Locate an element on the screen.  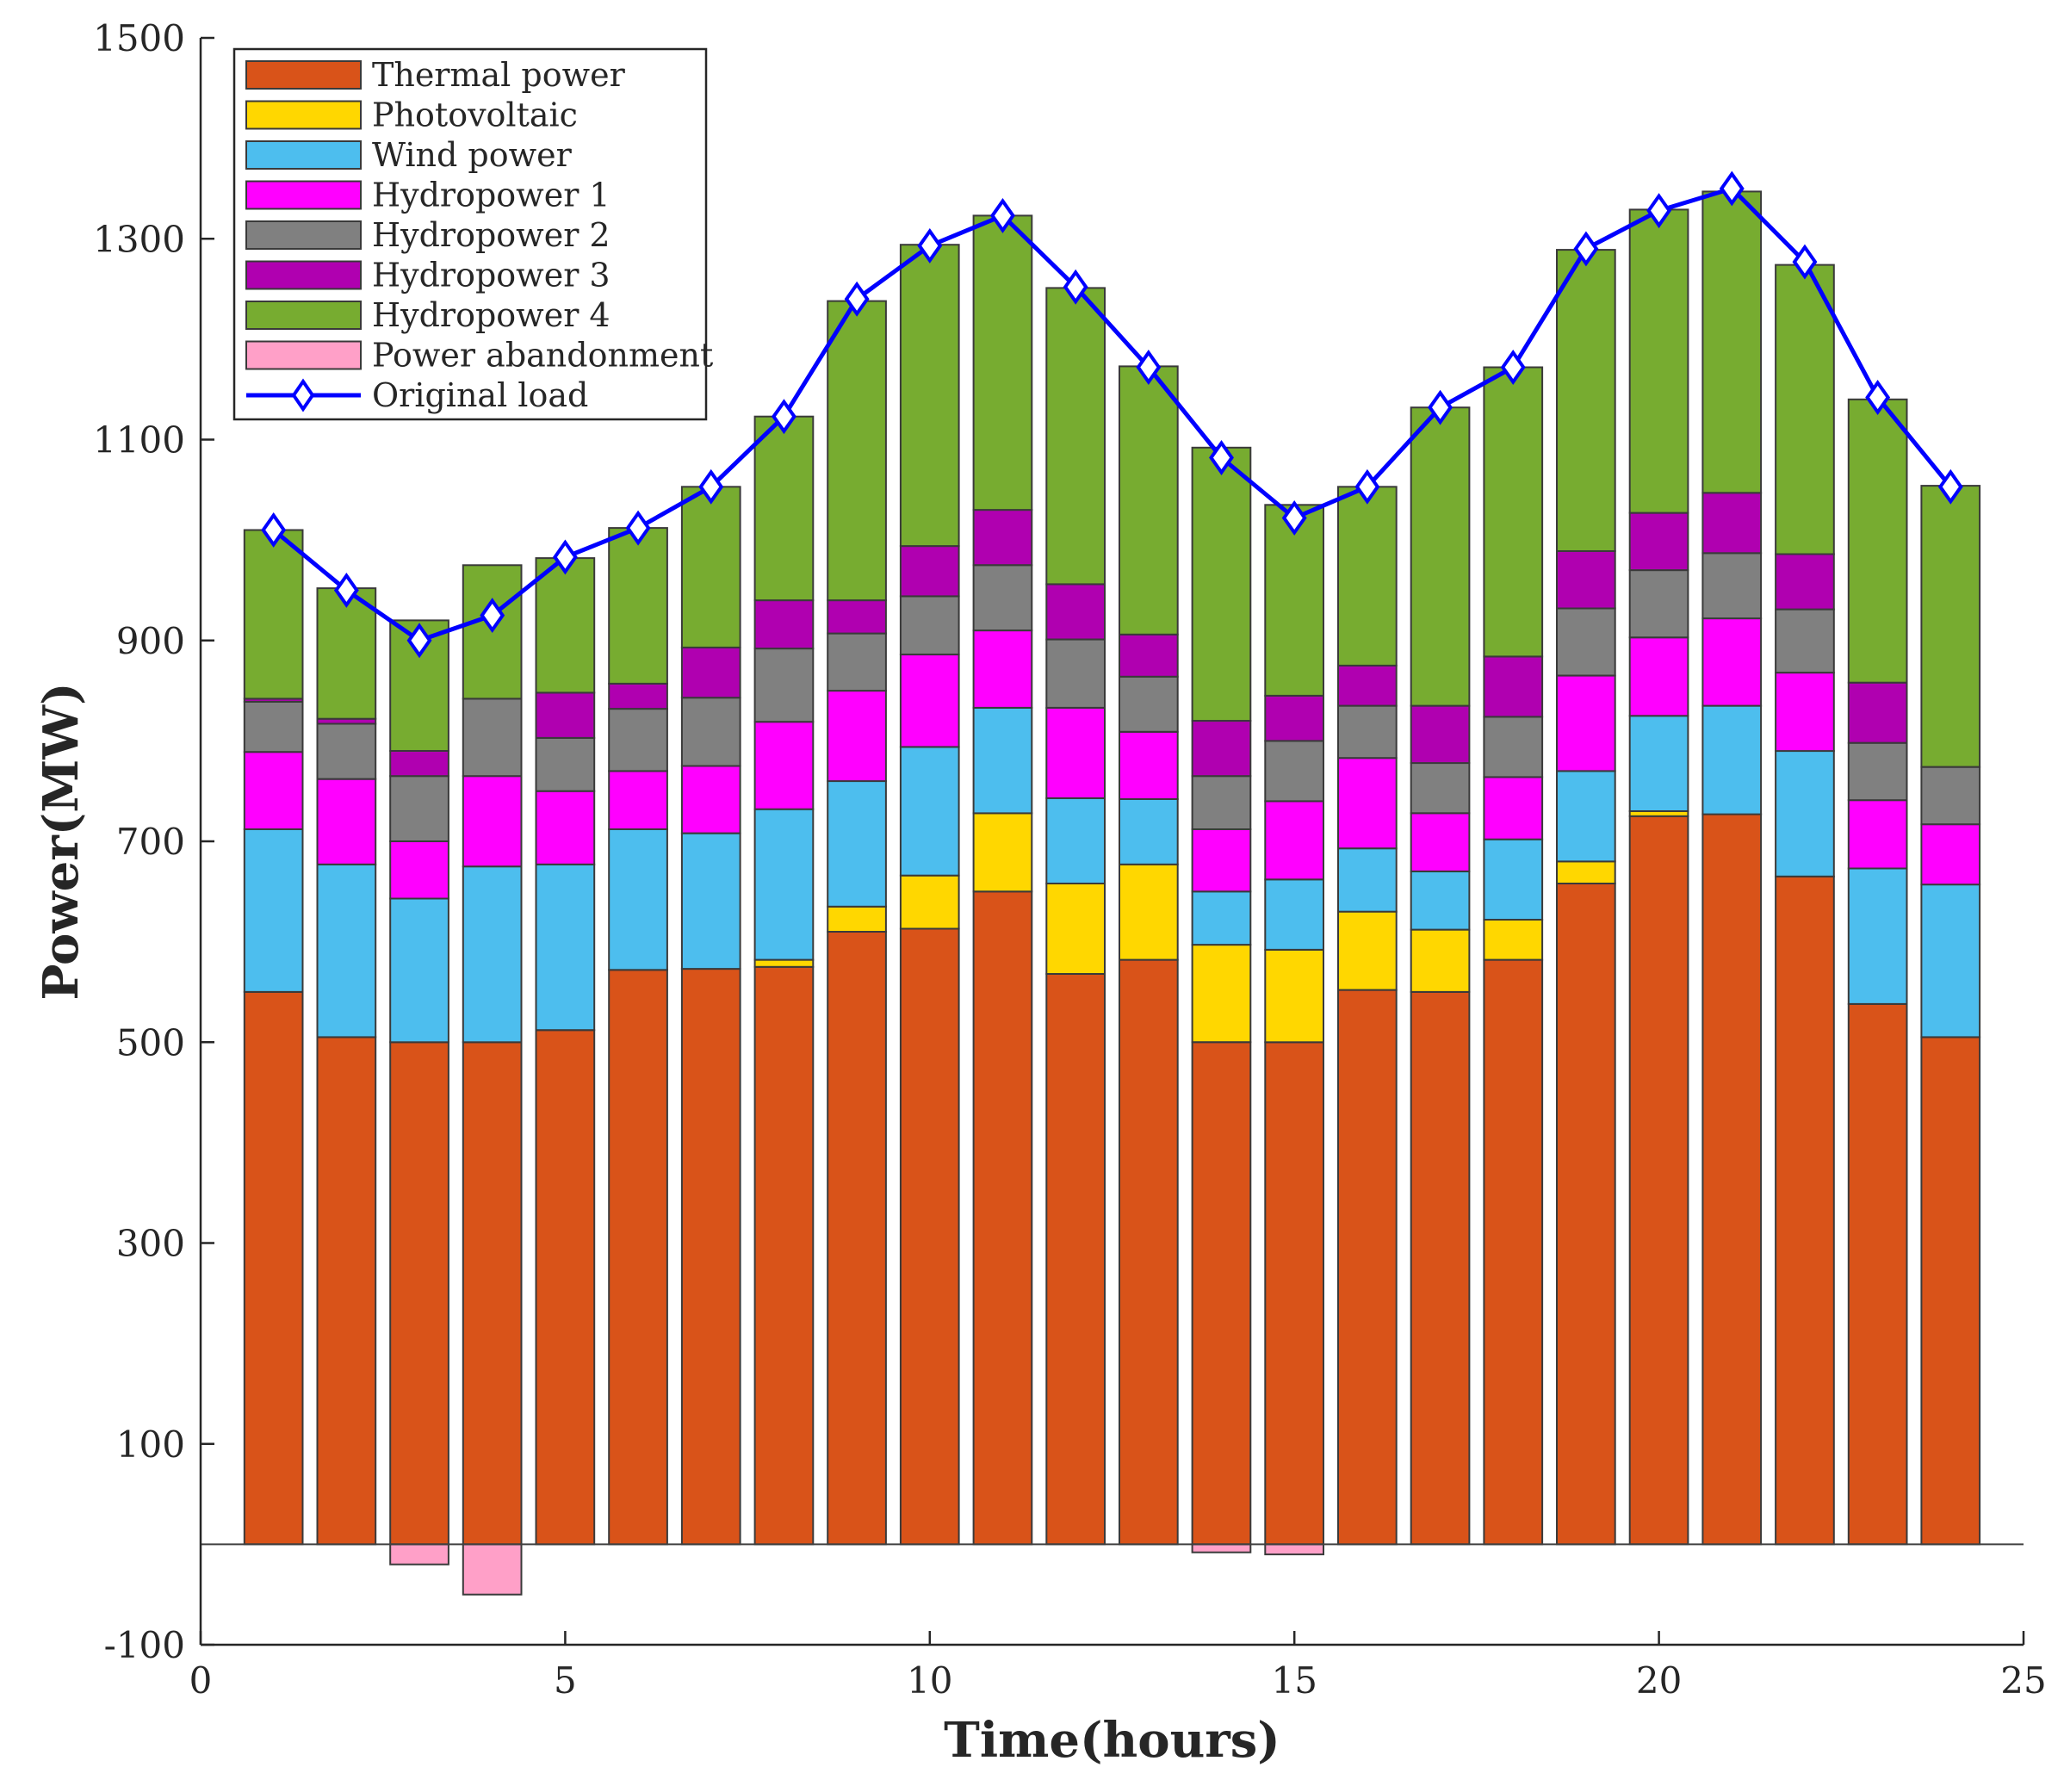
bar-hydropower-2-t24 is located at coordinates (1951, 796).